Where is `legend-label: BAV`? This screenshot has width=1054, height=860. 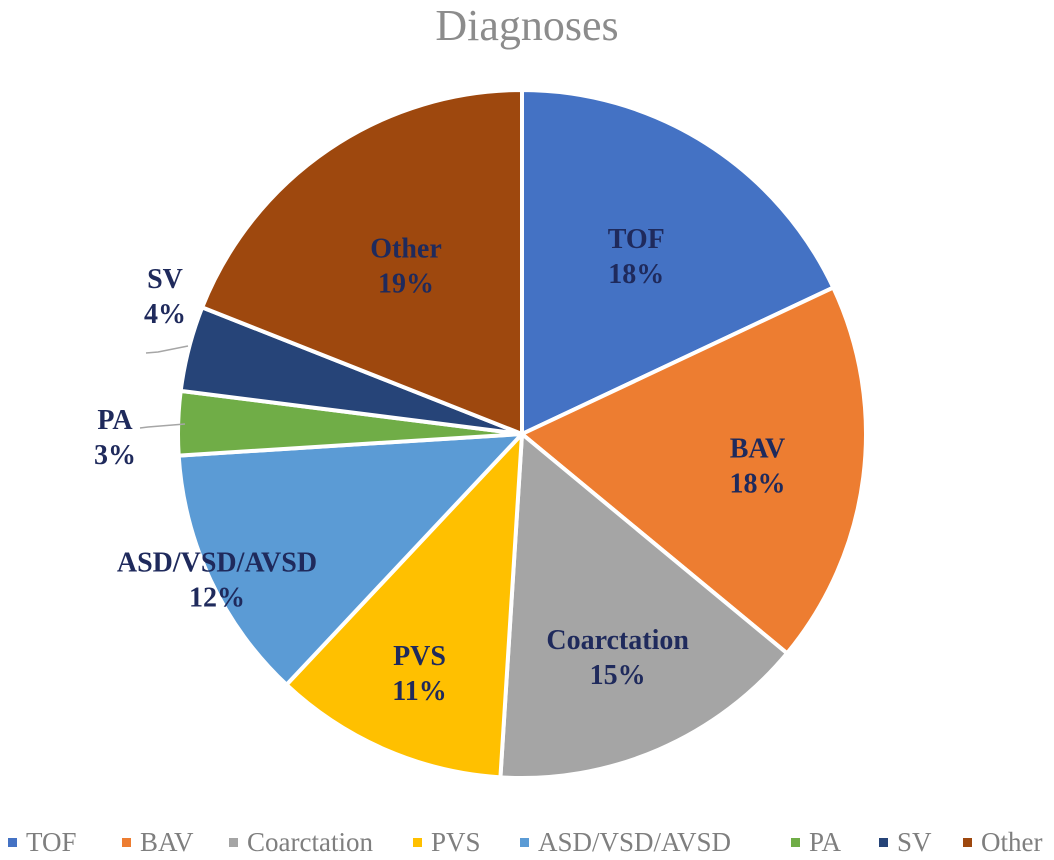 legend-label: BAV is located at coordinates (167, 842).